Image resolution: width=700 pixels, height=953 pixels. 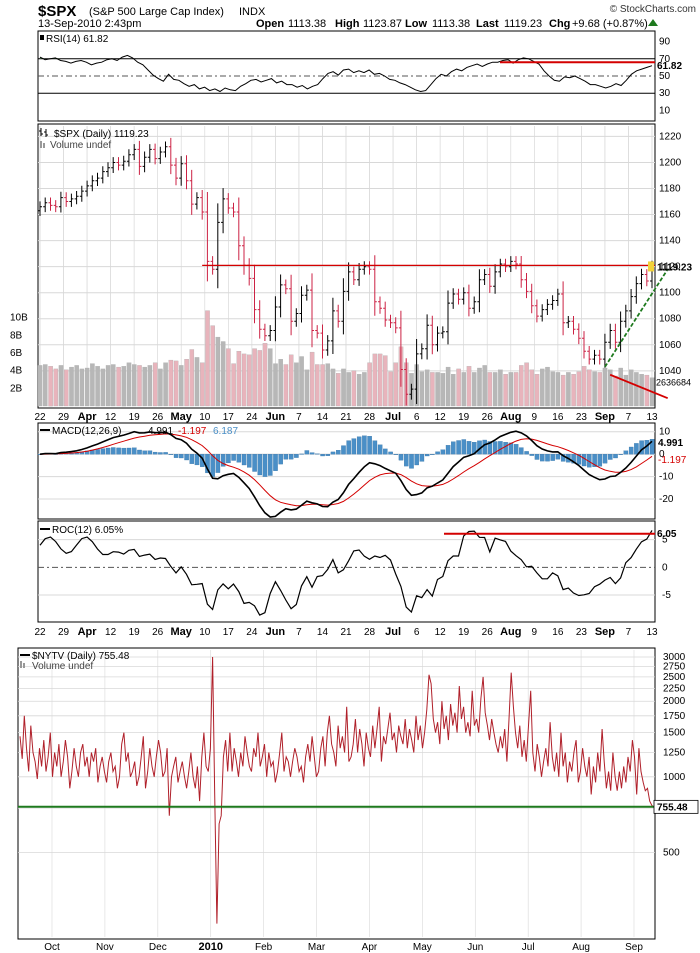 What do you see at coordinates (64, 632) in the screenshot?
I see `roc-x-label: 29` at bounding box center [64, 632].